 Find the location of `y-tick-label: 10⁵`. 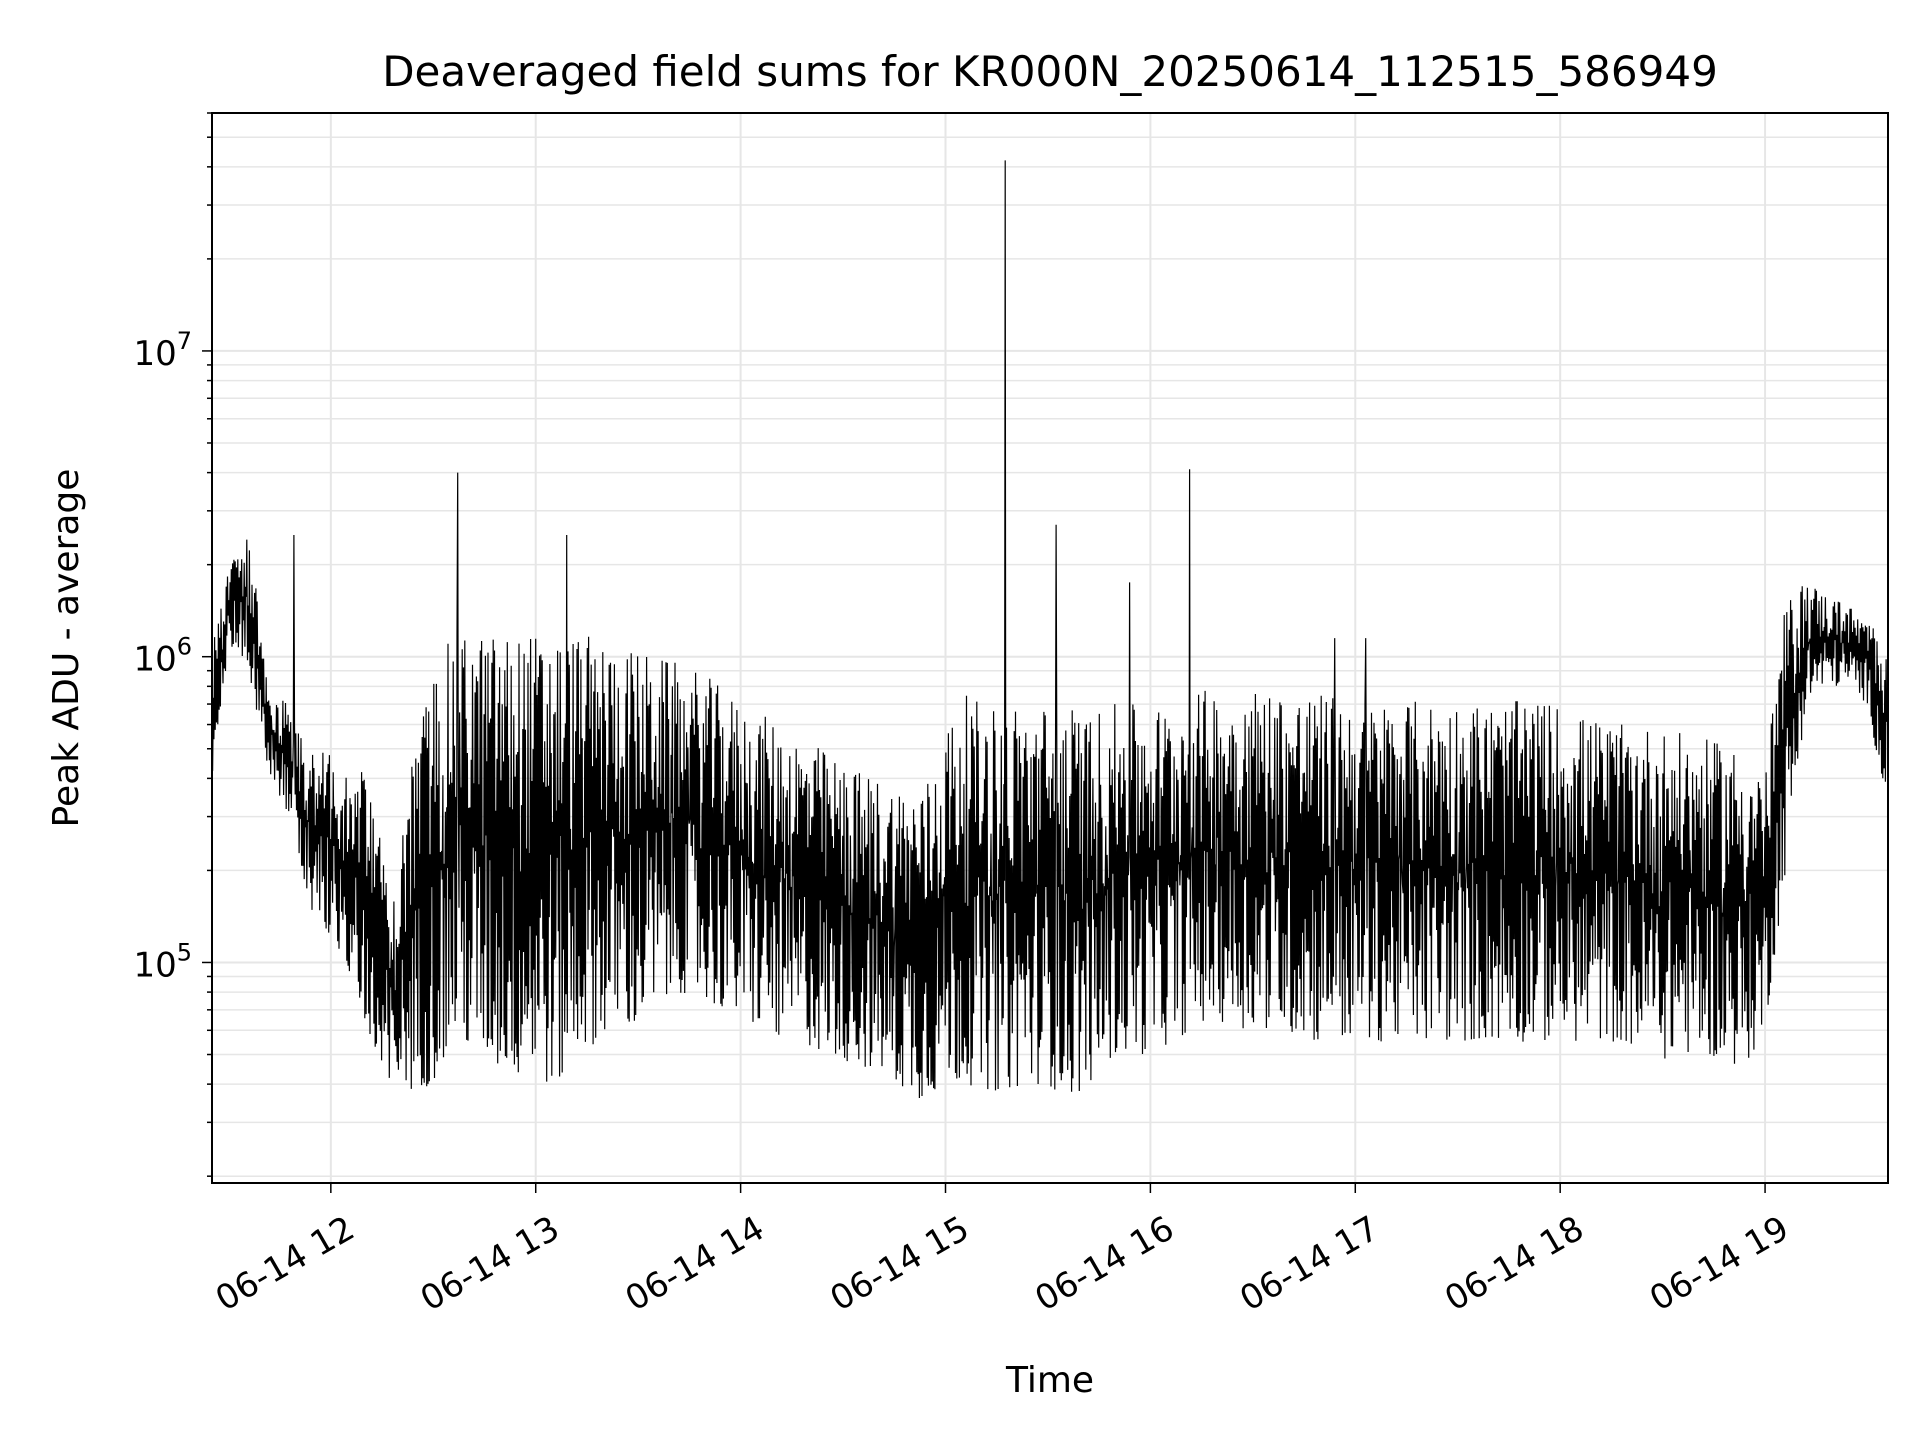

y-tick-label: 10⁵ is located at coordinates (162, 961).